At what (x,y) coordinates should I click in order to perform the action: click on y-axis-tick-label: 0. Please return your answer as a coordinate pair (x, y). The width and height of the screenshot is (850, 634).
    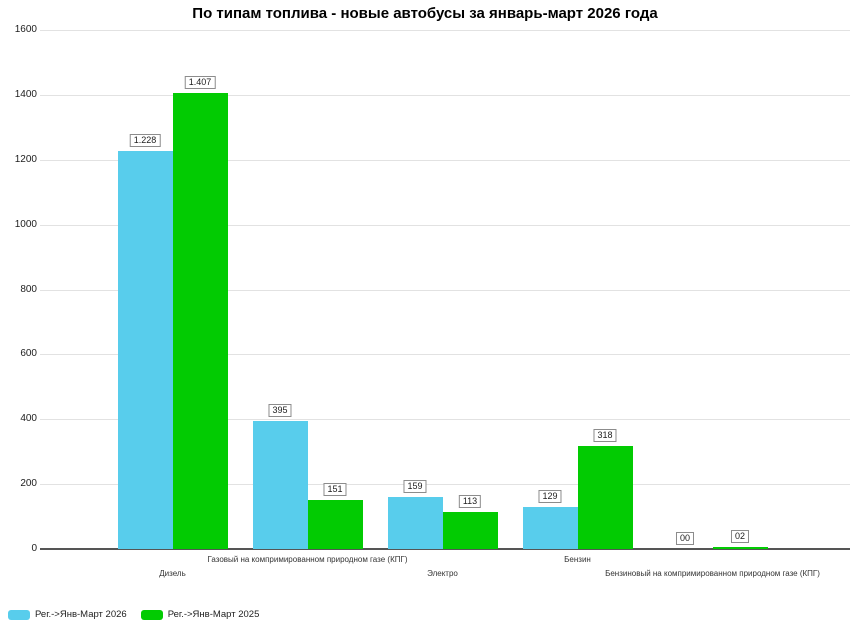
    Looking at the image, I should click on (34, 548).